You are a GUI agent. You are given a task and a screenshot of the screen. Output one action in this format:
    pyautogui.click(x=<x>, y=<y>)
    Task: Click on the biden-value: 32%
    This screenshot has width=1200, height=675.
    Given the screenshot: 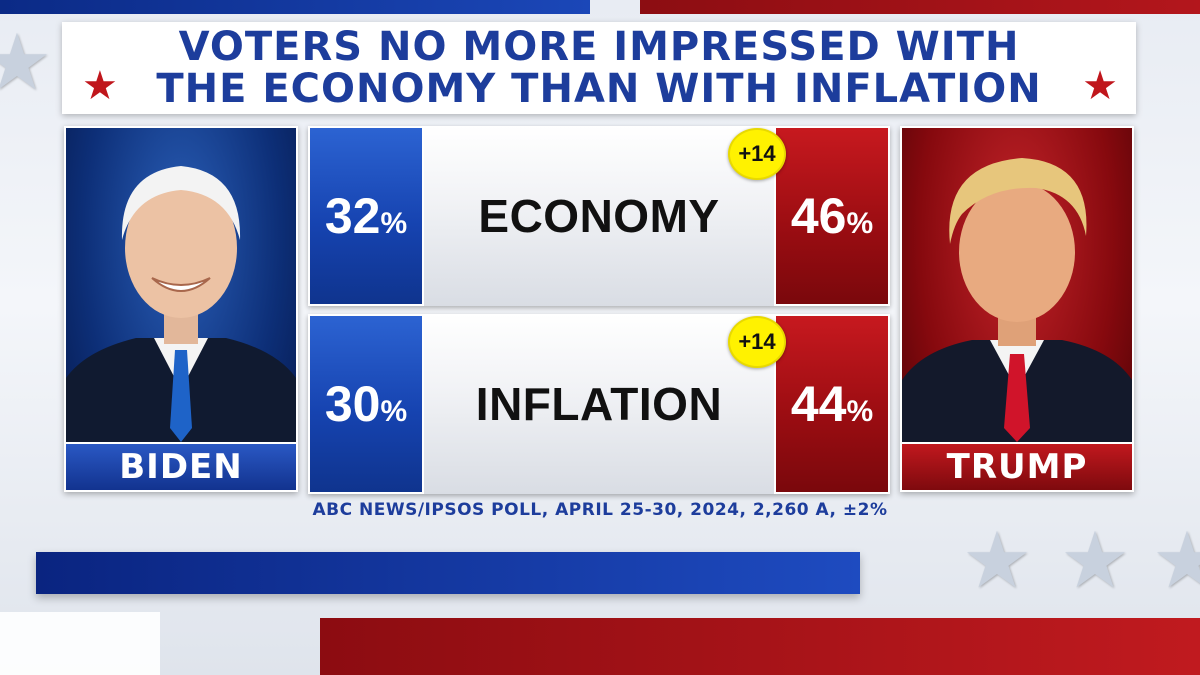 What is the action you would take?
    pyautogui.click(x=366, y=216)
    